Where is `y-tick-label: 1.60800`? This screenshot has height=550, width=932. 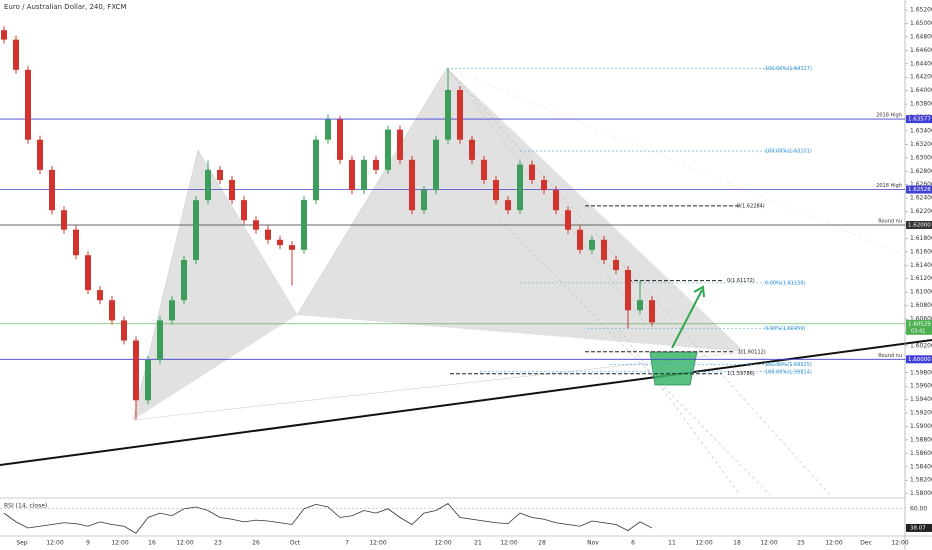 y-tick-label: 1.60800 is located at coordinates (921, 305).